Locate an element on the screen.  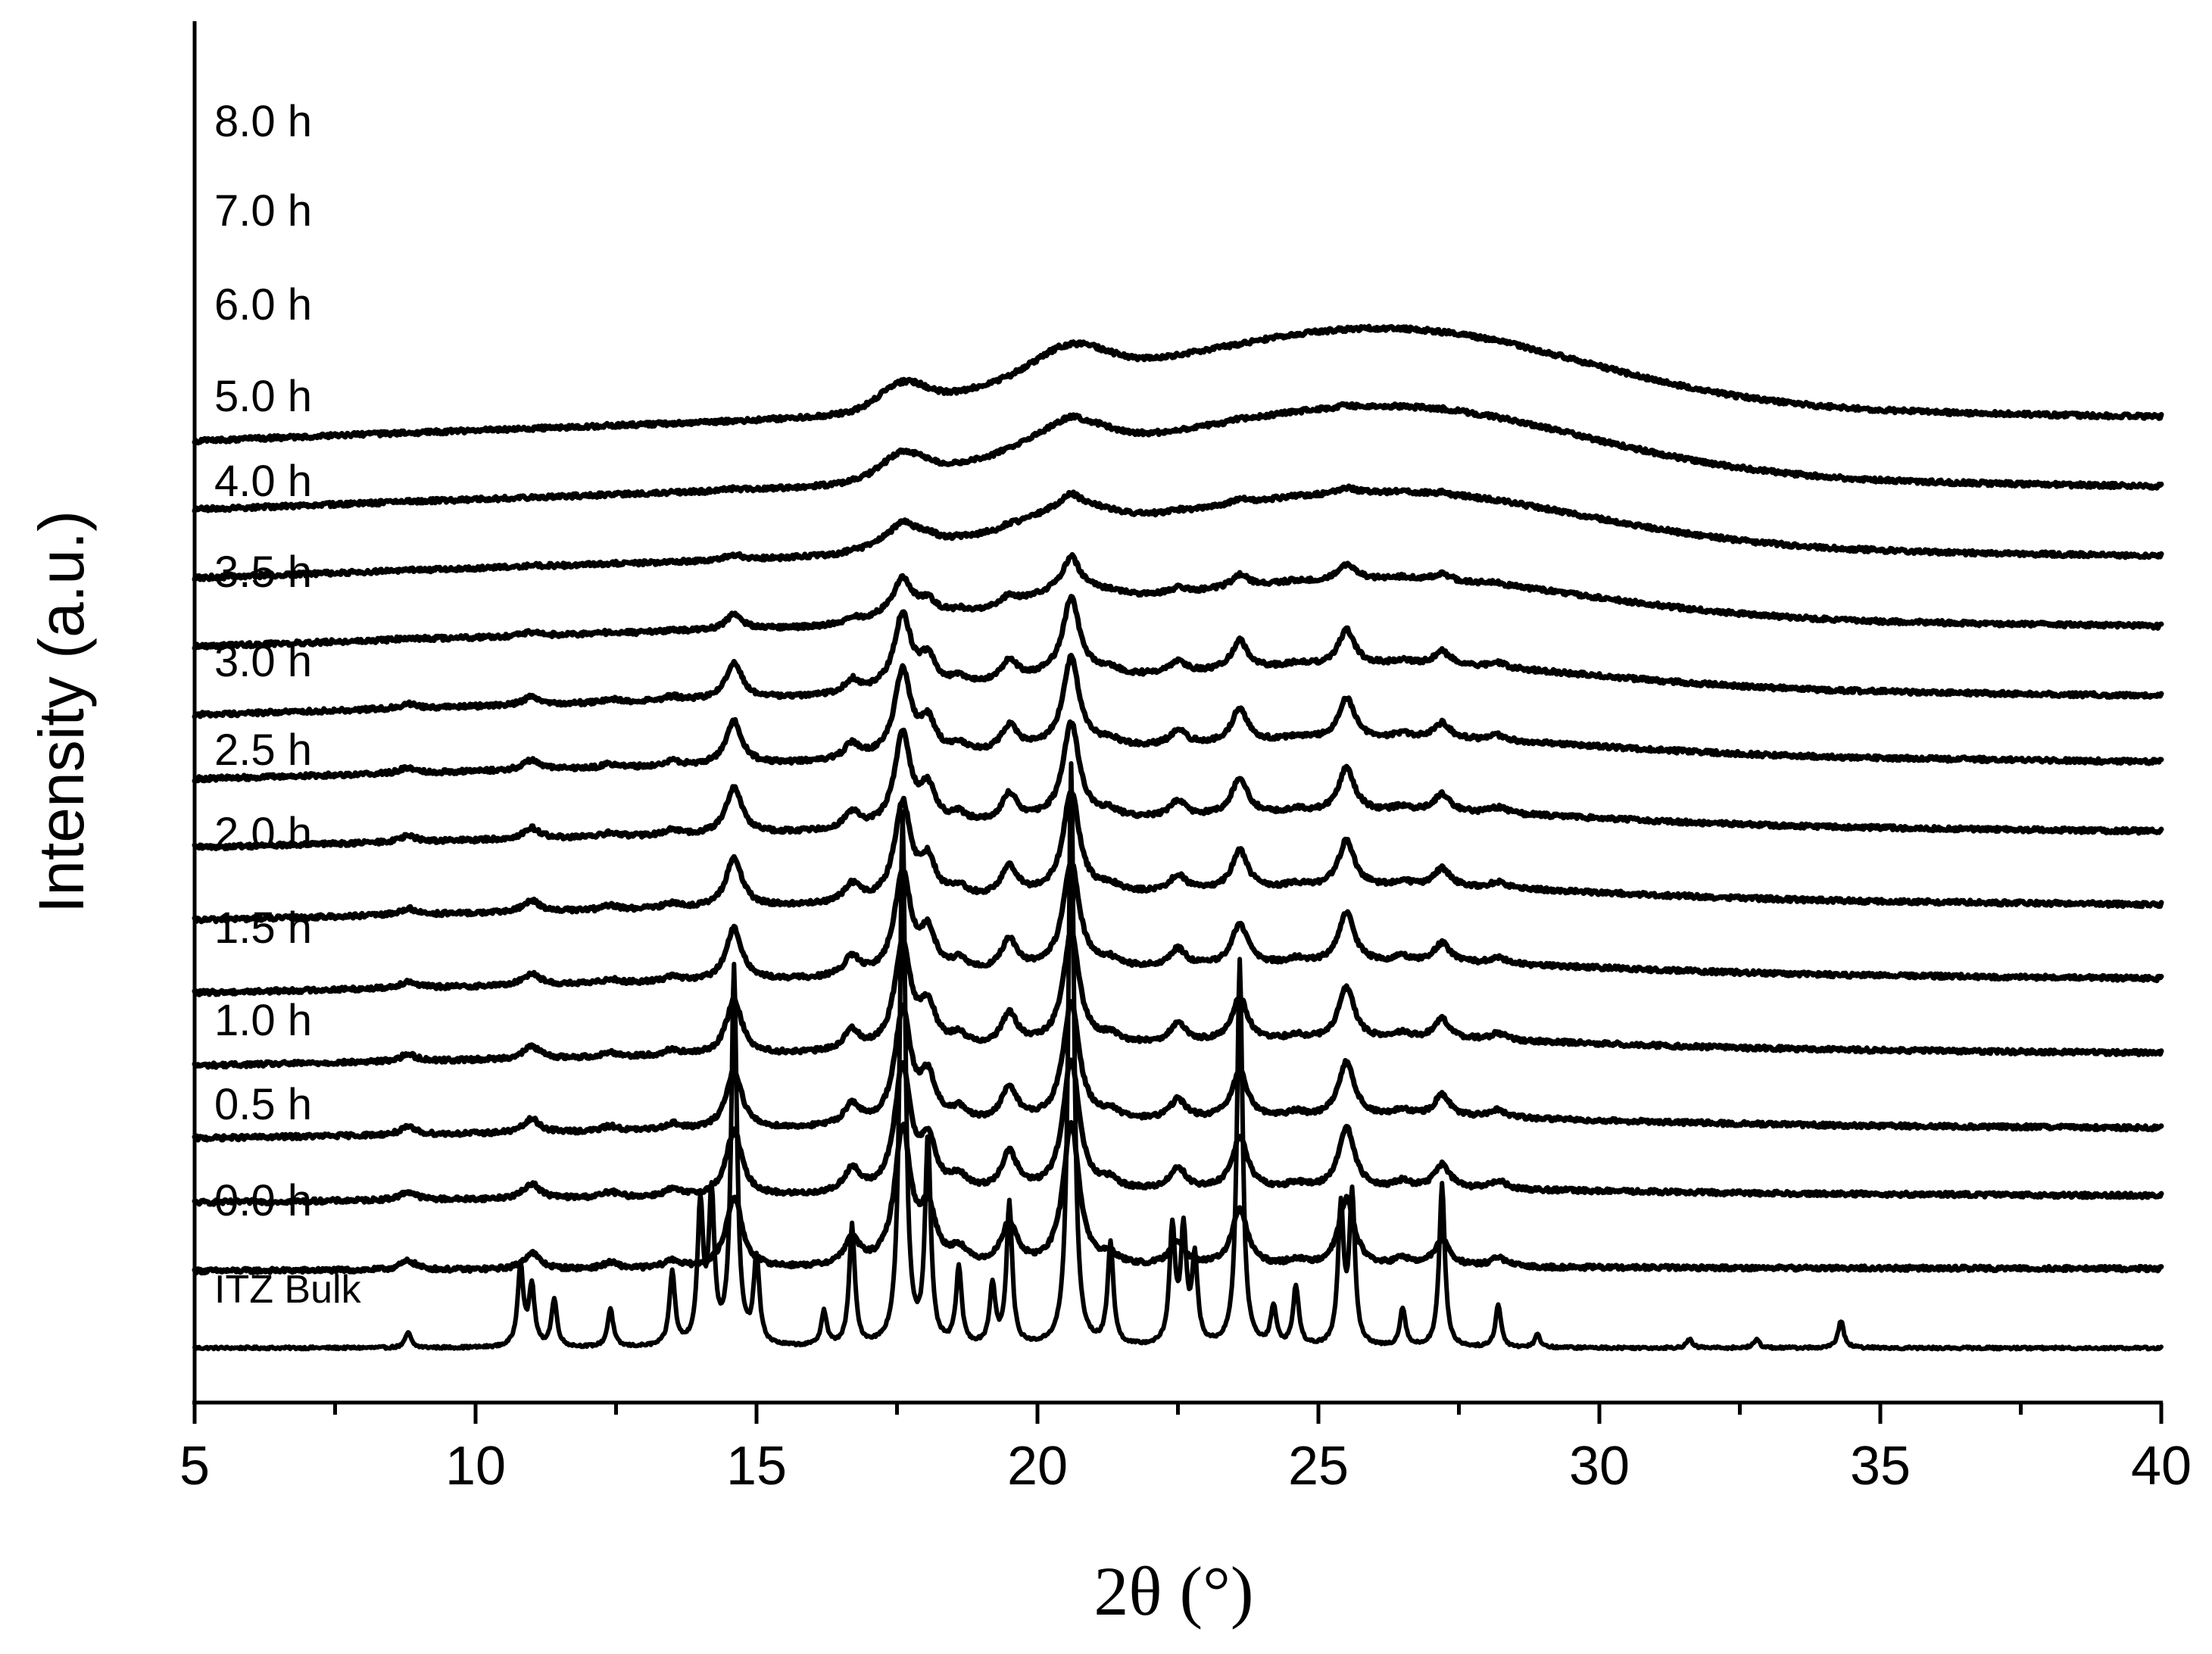
trace-8-0-h is located at coordinates (1178, 384).